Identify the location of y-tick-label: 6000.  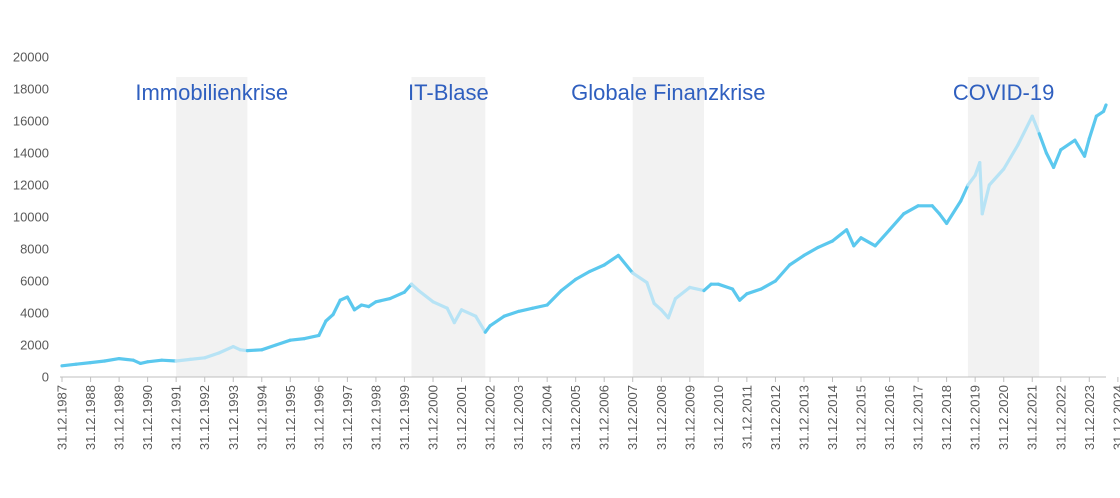
(34, 281).